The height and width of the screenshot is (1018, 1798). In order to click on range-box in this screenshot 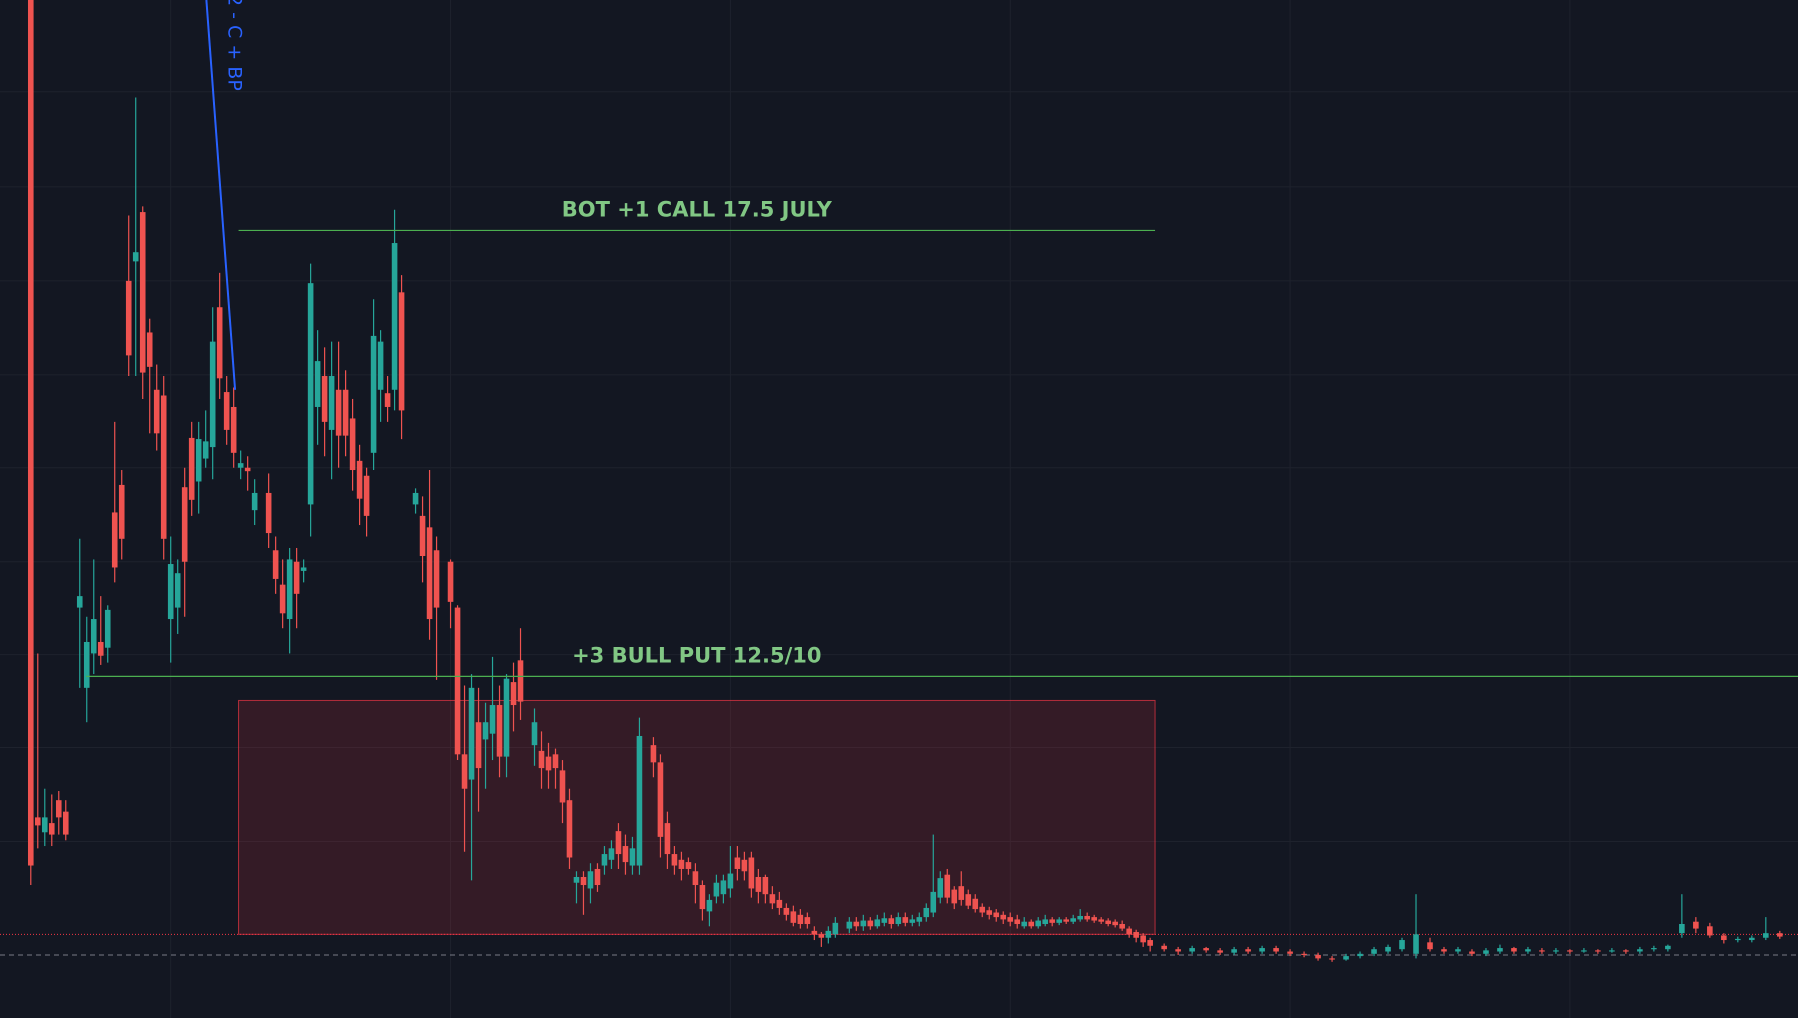, I will do `click(697, 817)`.